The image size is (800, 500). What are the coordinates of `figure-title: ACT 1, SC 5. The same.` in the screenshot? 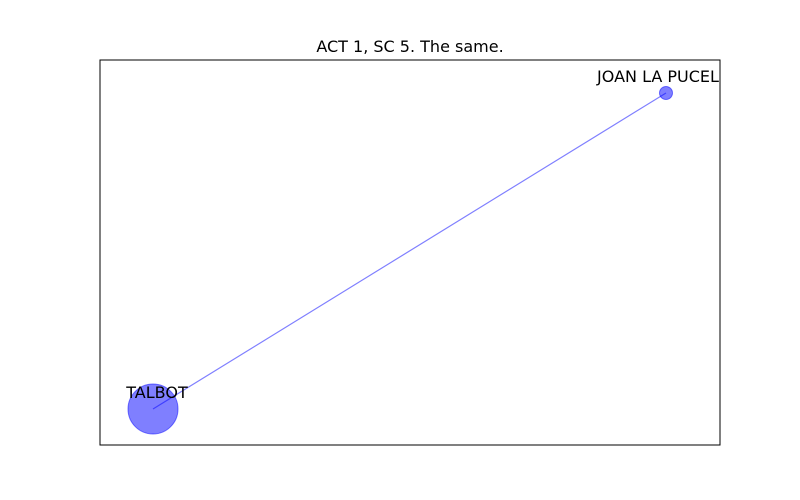 It's located at (409, 46).